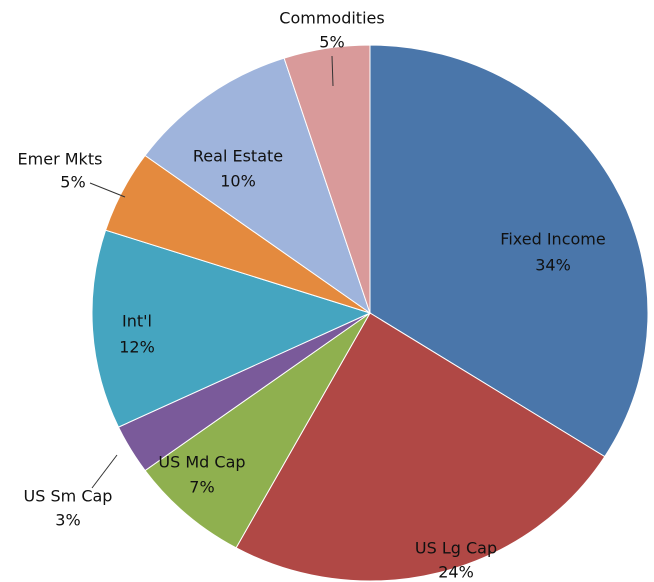  I want to click on slice-label: US Md Cap, so click(201, 462).